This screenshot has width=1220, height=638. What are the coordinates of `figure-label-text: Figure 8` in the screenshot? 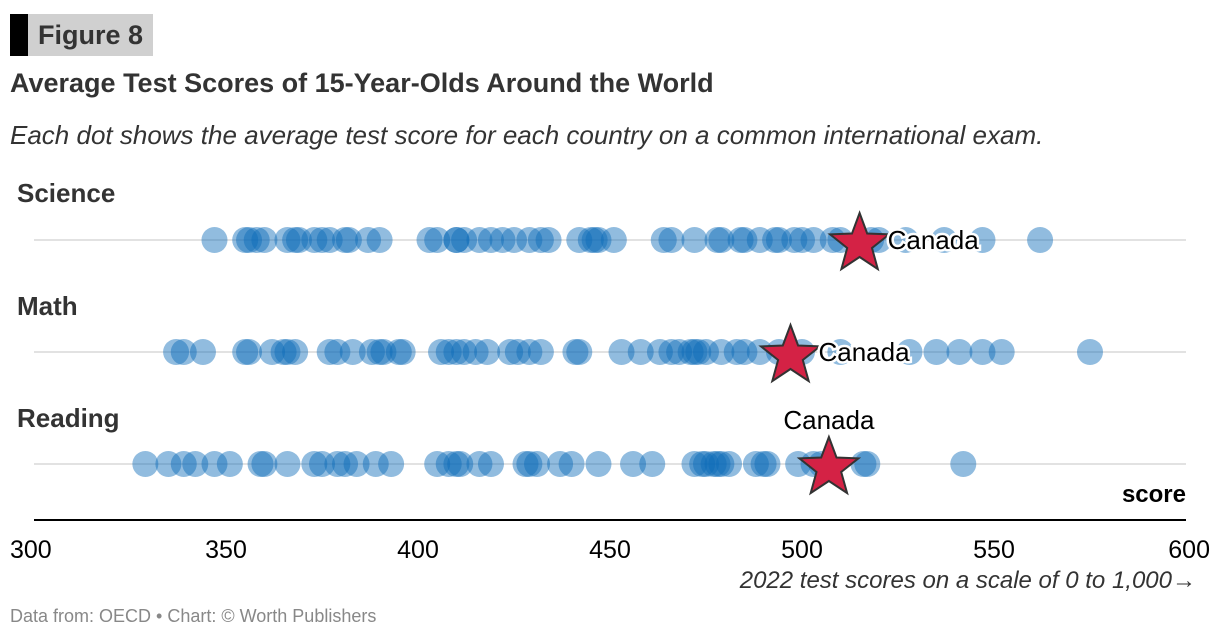 It's located at (91, 34).